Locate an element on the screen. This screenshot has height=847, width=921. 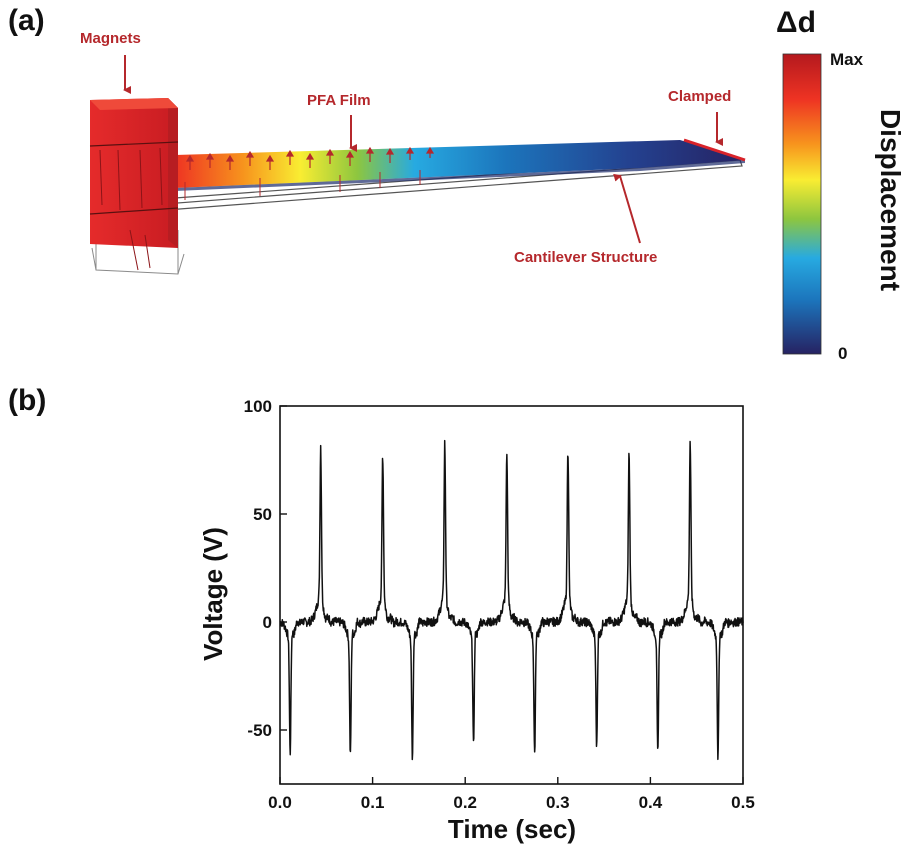
clamped-label: Clamped is located at coordinates (700, 96).